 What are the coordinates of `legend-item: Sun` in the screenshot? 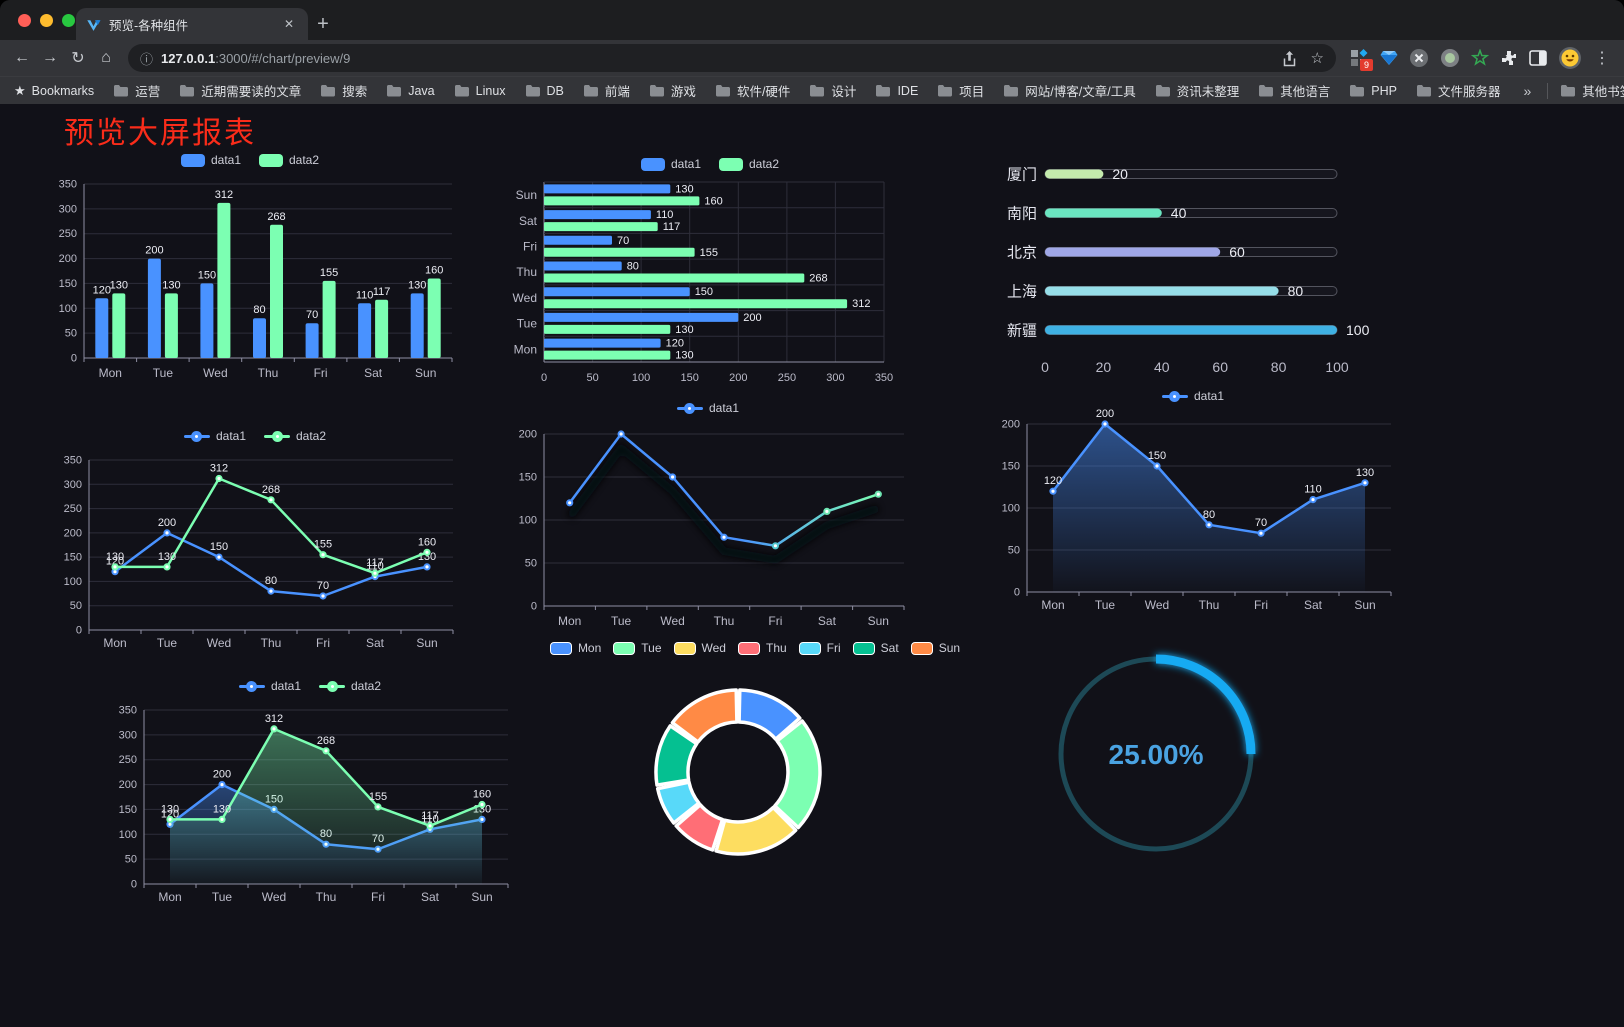 It's located at (935, 648).